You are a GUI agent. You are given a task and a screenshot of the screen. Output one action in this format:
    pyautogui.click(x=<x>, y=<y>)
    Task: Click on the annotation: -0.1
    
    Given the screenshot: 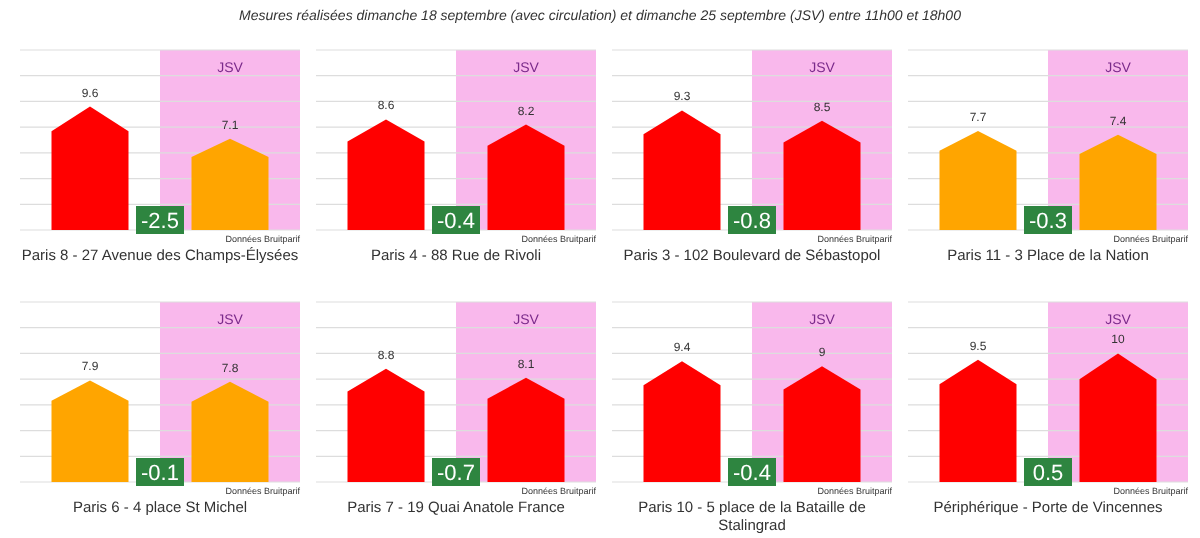 What is the action you would take?
    pyautogui.click(x=160, y=474)
    